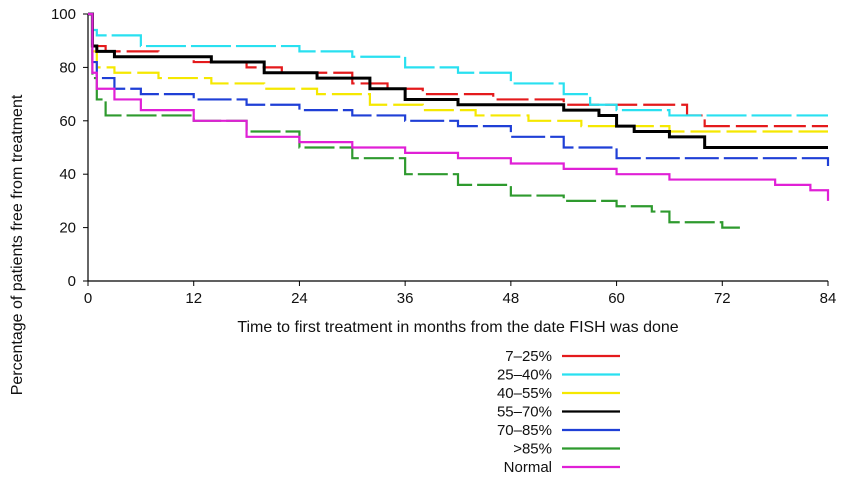  I want to click on y-tick-label: 20, so click(67, 228).